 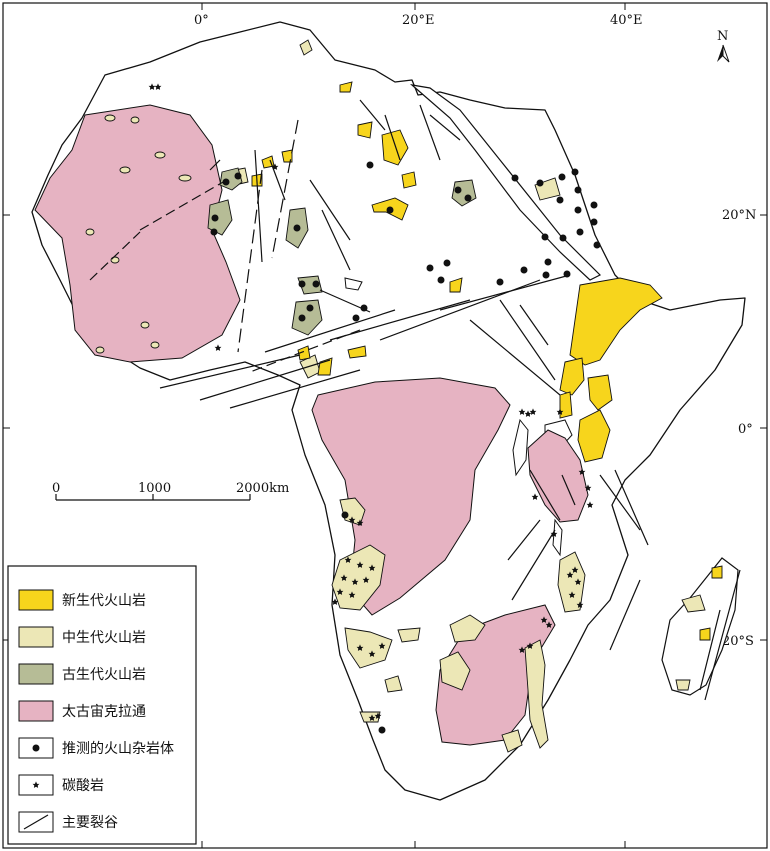 I want to click on lon-label-20e: 20°E, so click(x=418, y=20).